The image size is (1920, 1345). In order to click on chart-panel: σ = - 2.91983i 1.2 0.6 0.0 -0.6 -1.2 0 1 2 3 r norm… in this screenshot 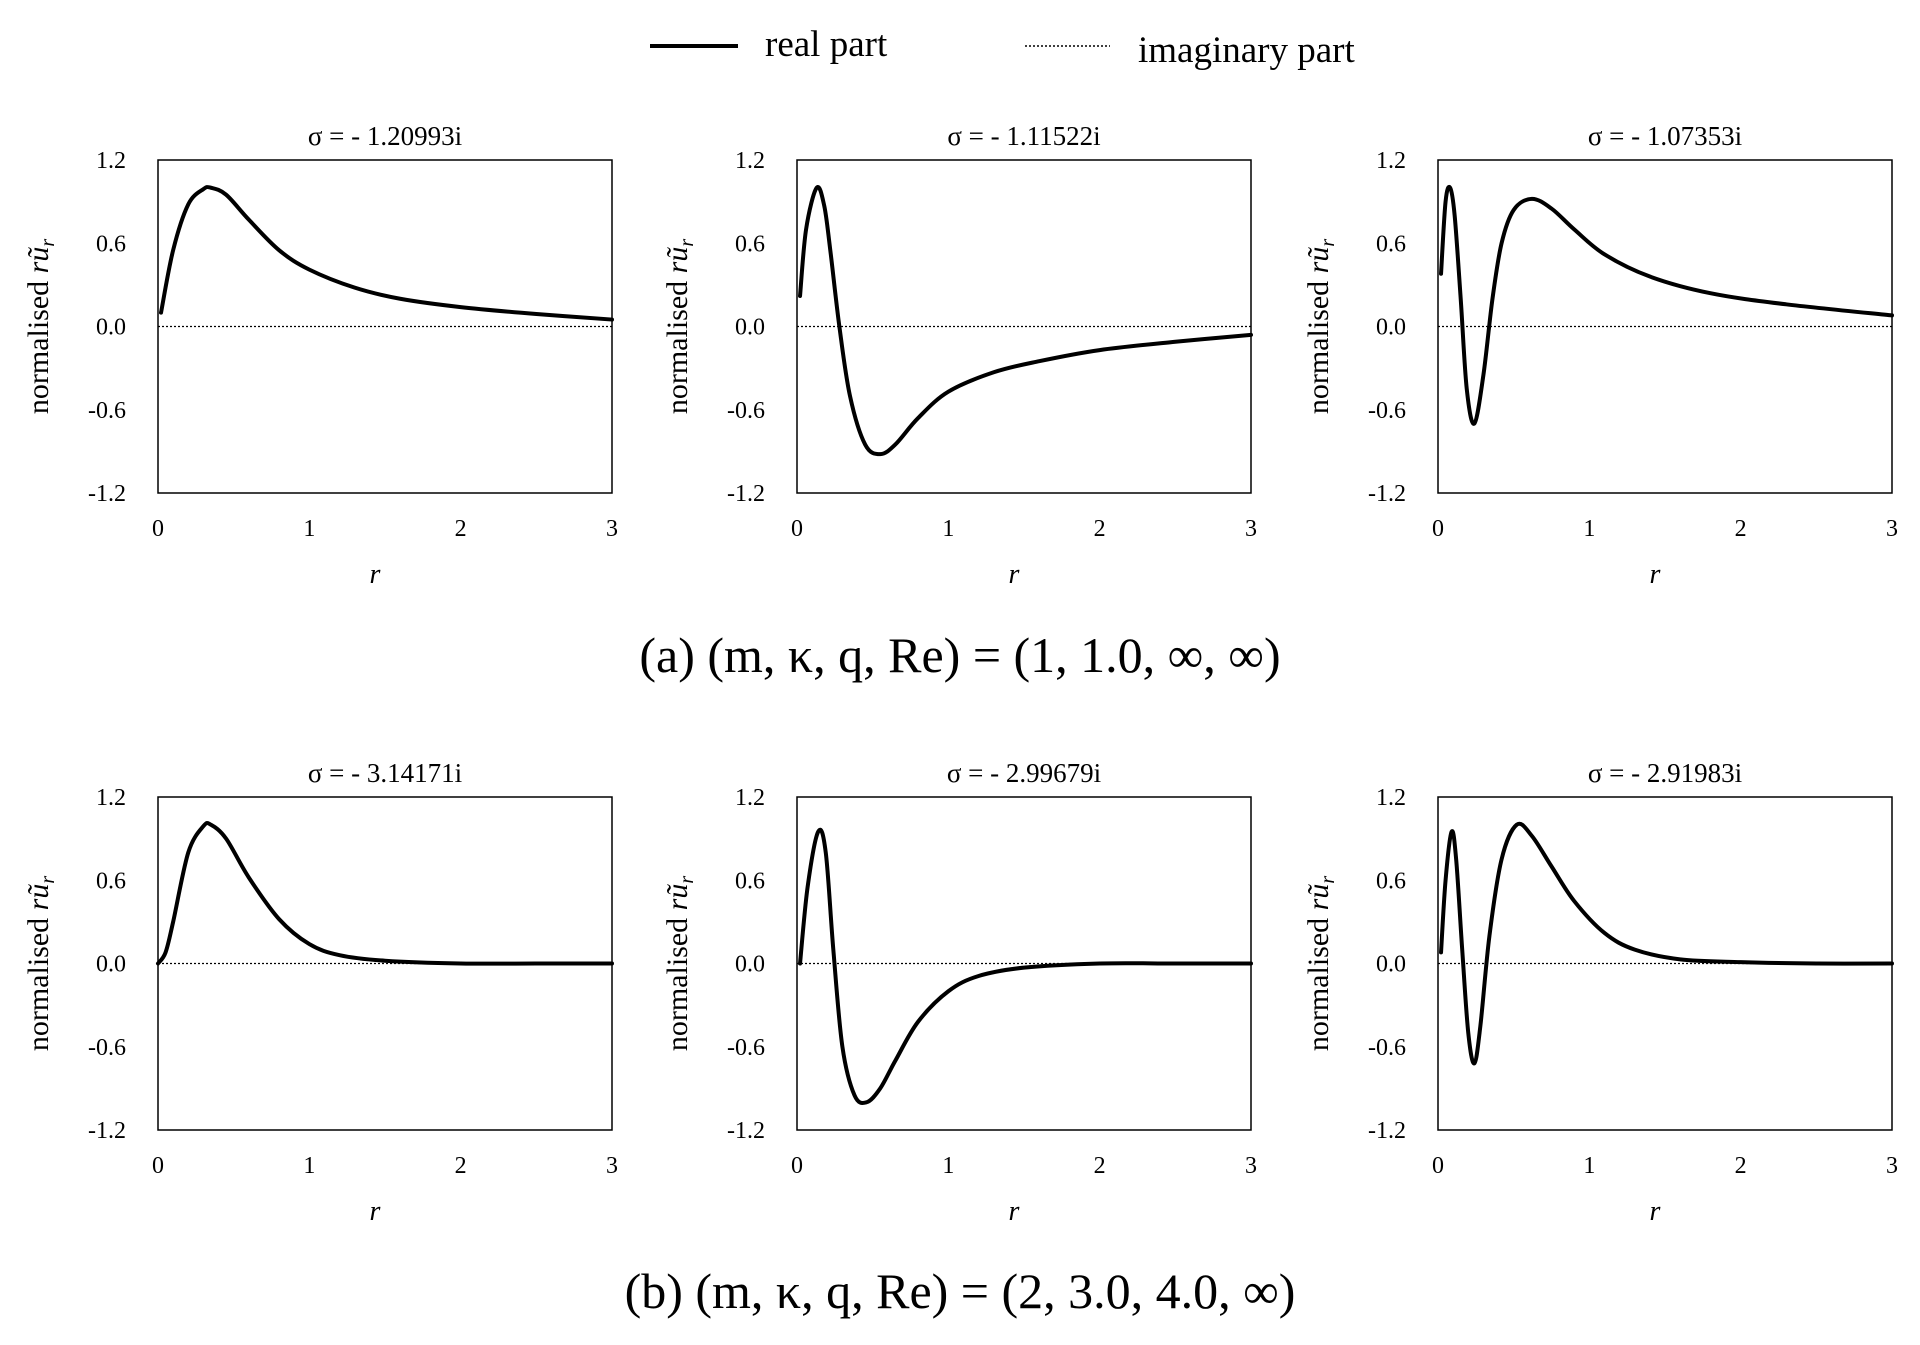, I will do `click(1600, 992)`.